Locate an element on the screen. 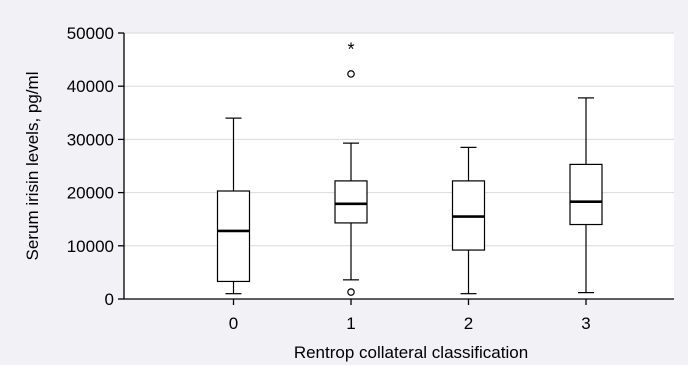 This screenshot has width=688, height=365. y-axis-title: Serum irisin levels, pg/ml is located at coordinates (32, 166).